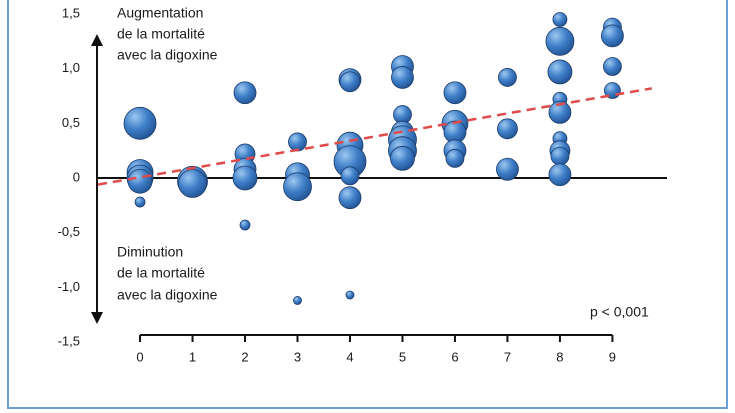  What do you see at coordinates (71, 12) in the screenshot?
I see `y-tick-label: 1,5` at bounding box center [71, 12].